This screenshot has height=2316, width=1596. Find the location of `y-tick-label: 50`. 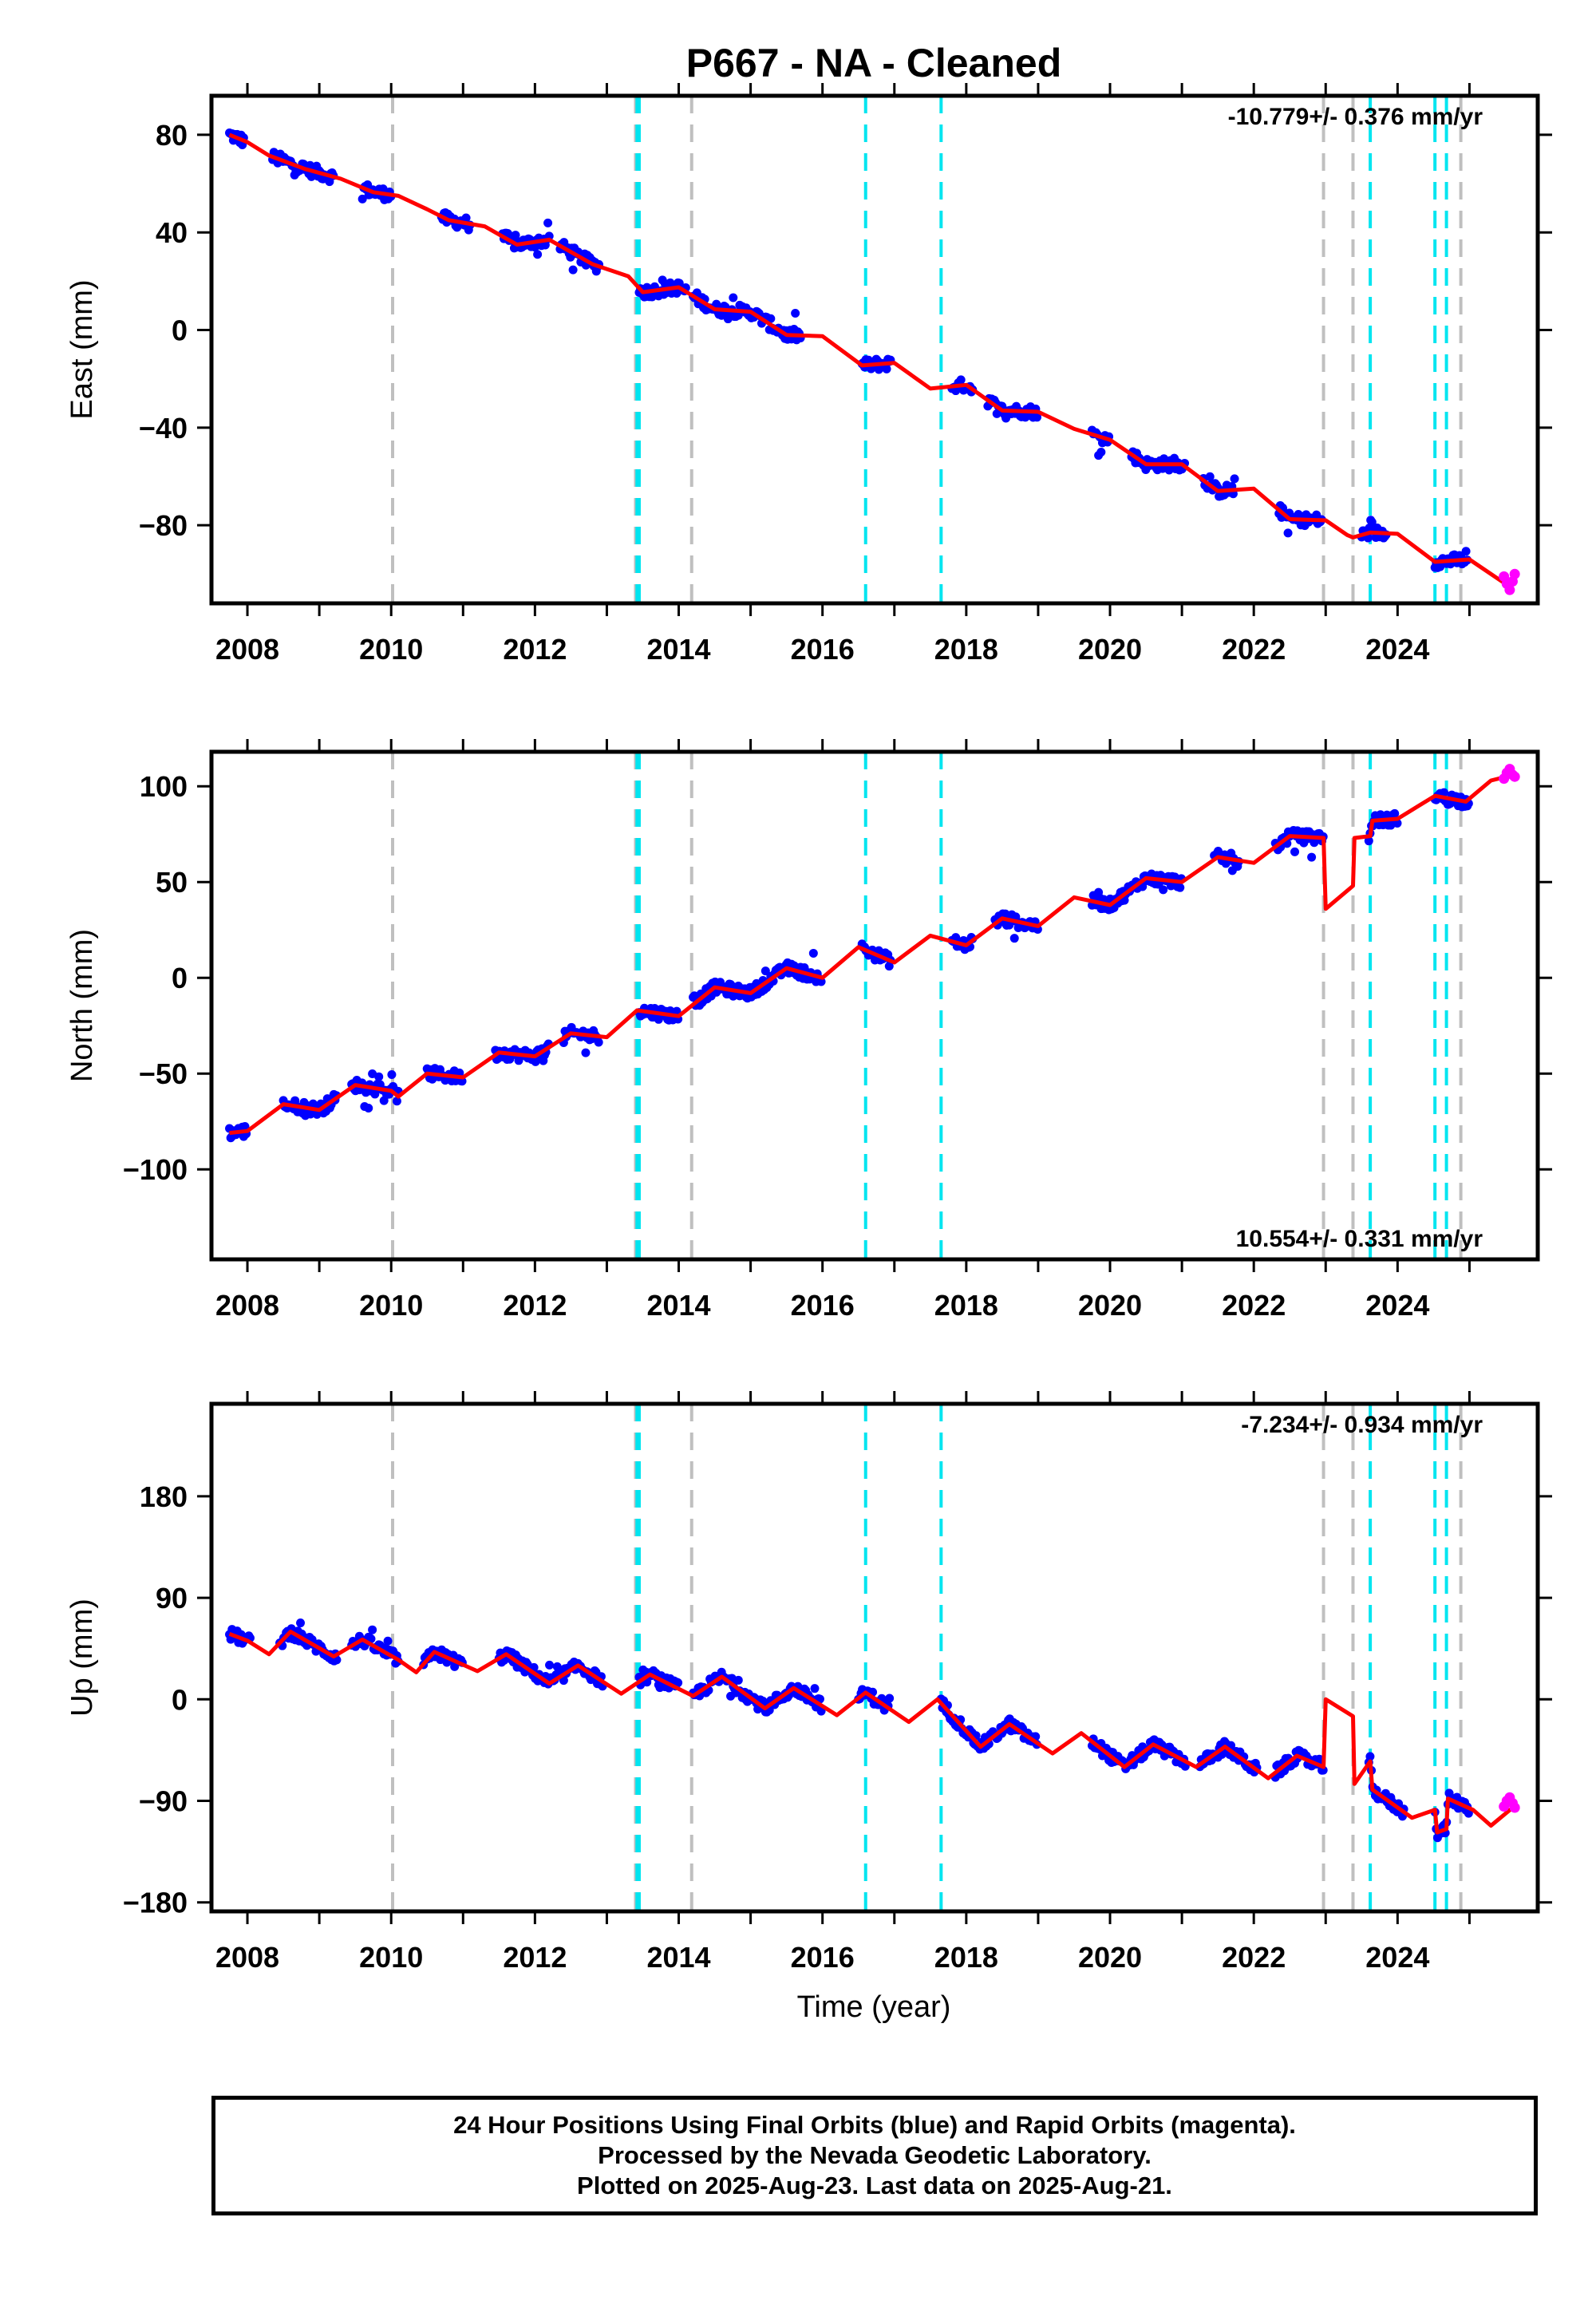

y-tick-label: 50 is located at coordinates (172, 883).